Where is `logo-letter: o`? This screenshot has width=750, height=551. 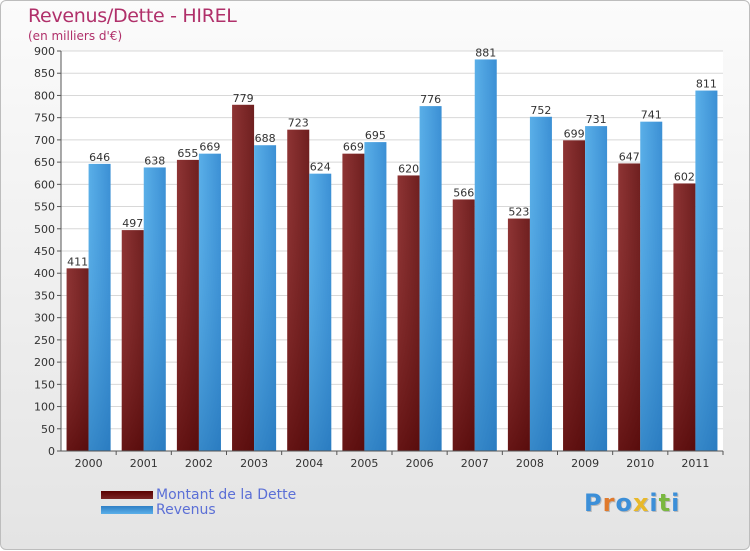
logo-letter: o is located at coordinates (624, 503).